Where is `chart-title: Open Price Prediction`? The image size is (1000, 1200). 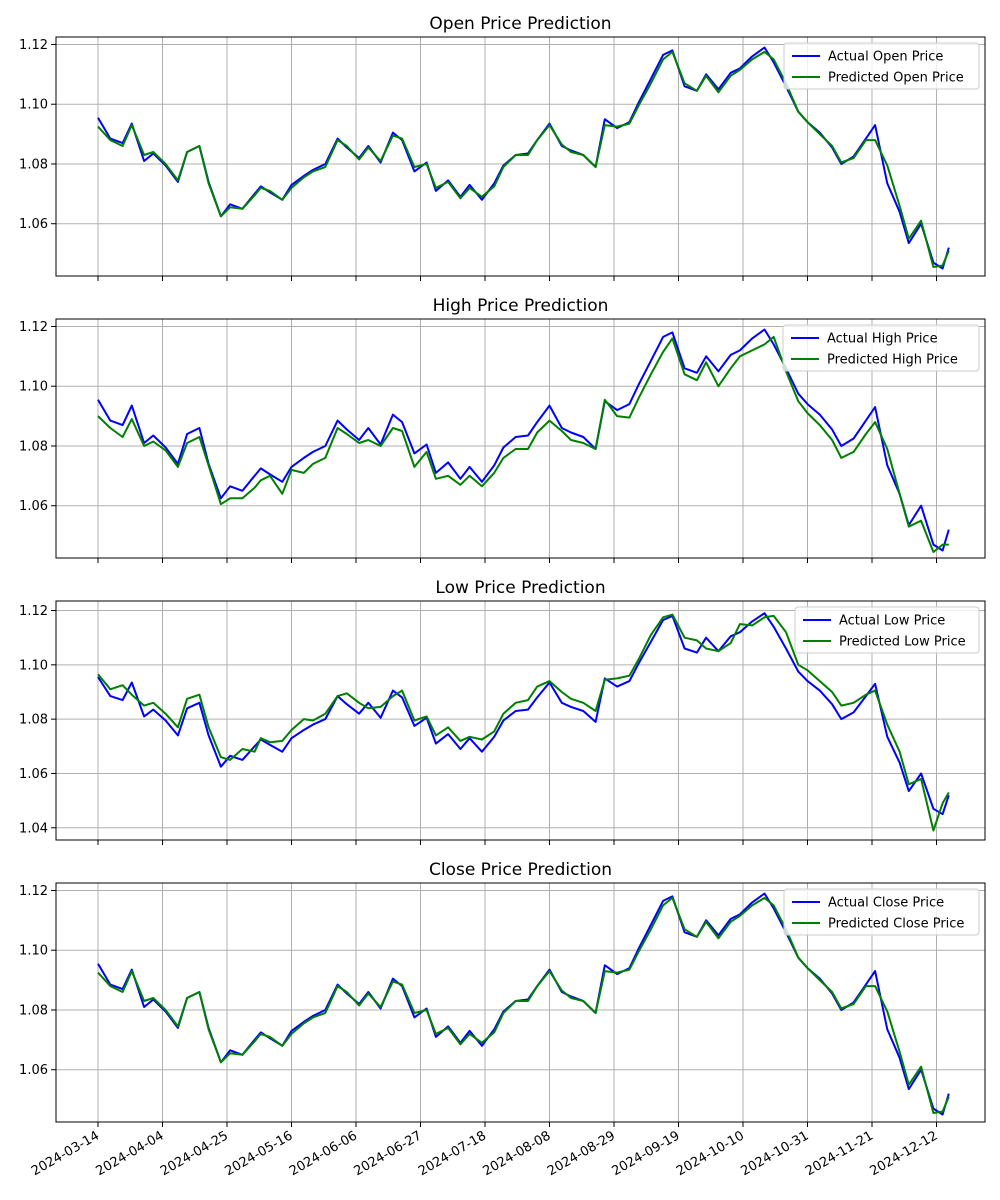
chart-title: Open Price Prediction is located at coordinates (520, 24).